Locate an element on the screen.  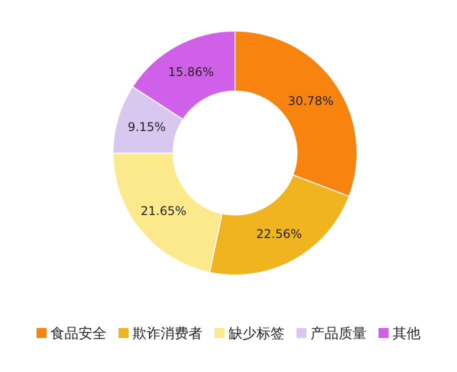
legend-label: 产品质量 is located at coordinates (338, 334).